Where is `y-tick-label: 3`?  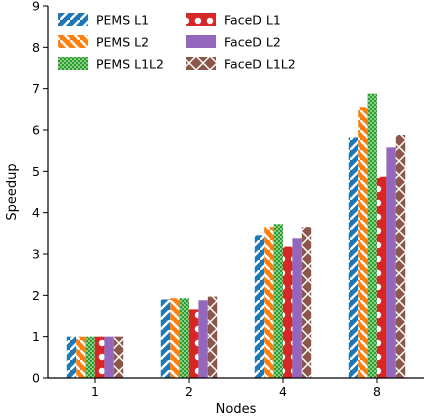 y-tick-label: 3 is located at coordinates (36, 254).